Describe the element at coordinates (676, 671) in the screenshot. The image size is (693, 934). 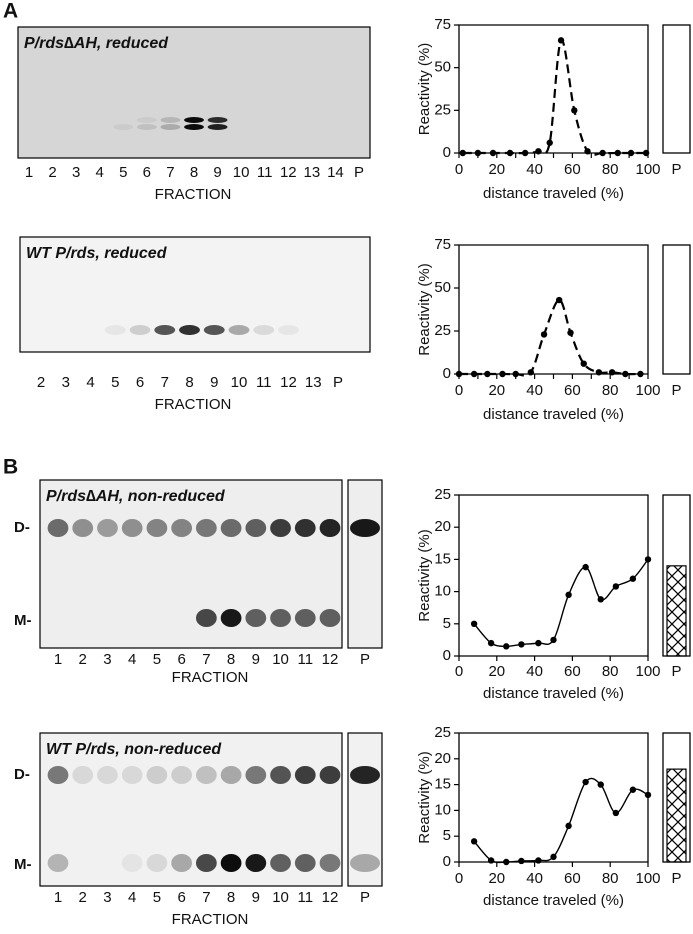
I see `pellet-label: P` at that location.